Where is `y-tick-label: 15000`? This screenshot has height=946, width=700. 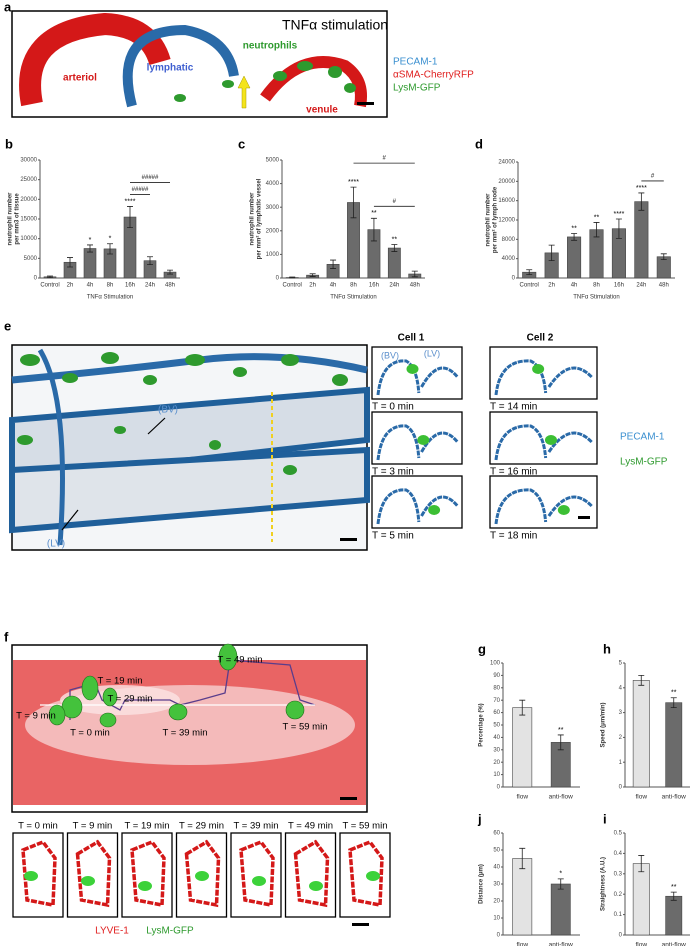 y-tick-label: 15000 is located at coordinates (28, 220).